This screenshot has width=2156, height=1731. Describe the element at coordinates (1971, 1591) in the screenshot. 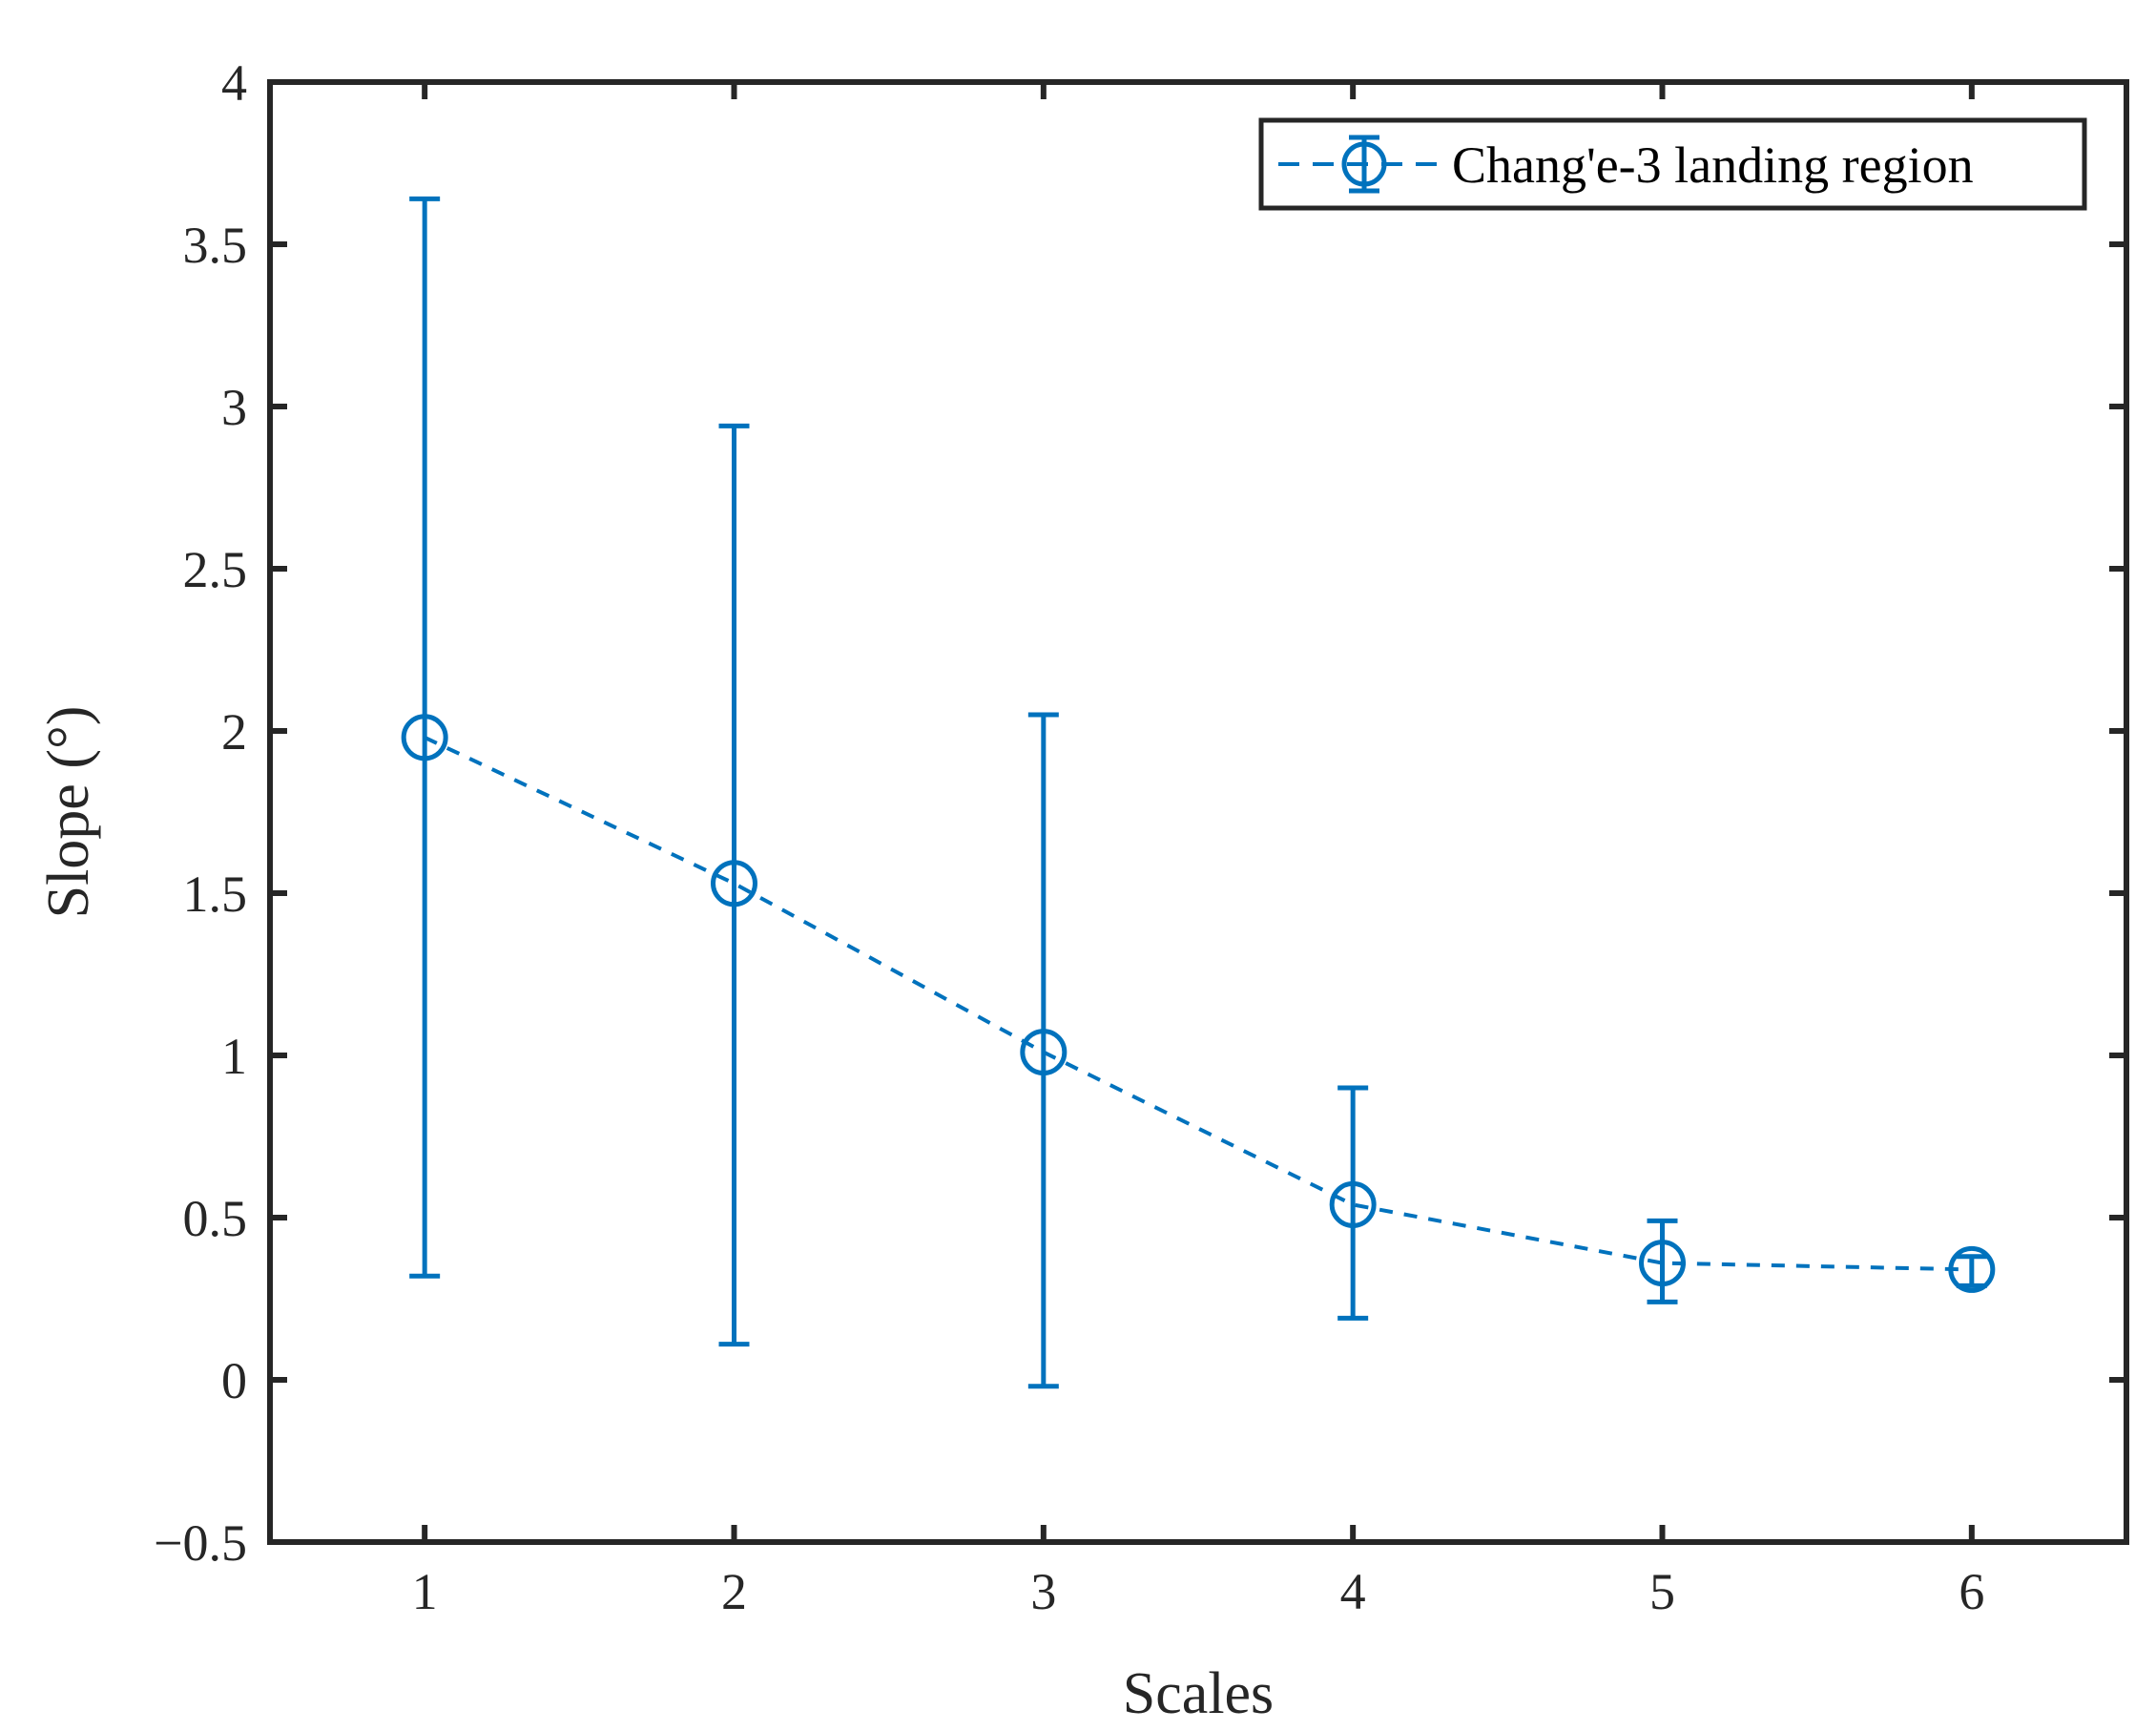

I see `x-tick-label: 6` at that location.